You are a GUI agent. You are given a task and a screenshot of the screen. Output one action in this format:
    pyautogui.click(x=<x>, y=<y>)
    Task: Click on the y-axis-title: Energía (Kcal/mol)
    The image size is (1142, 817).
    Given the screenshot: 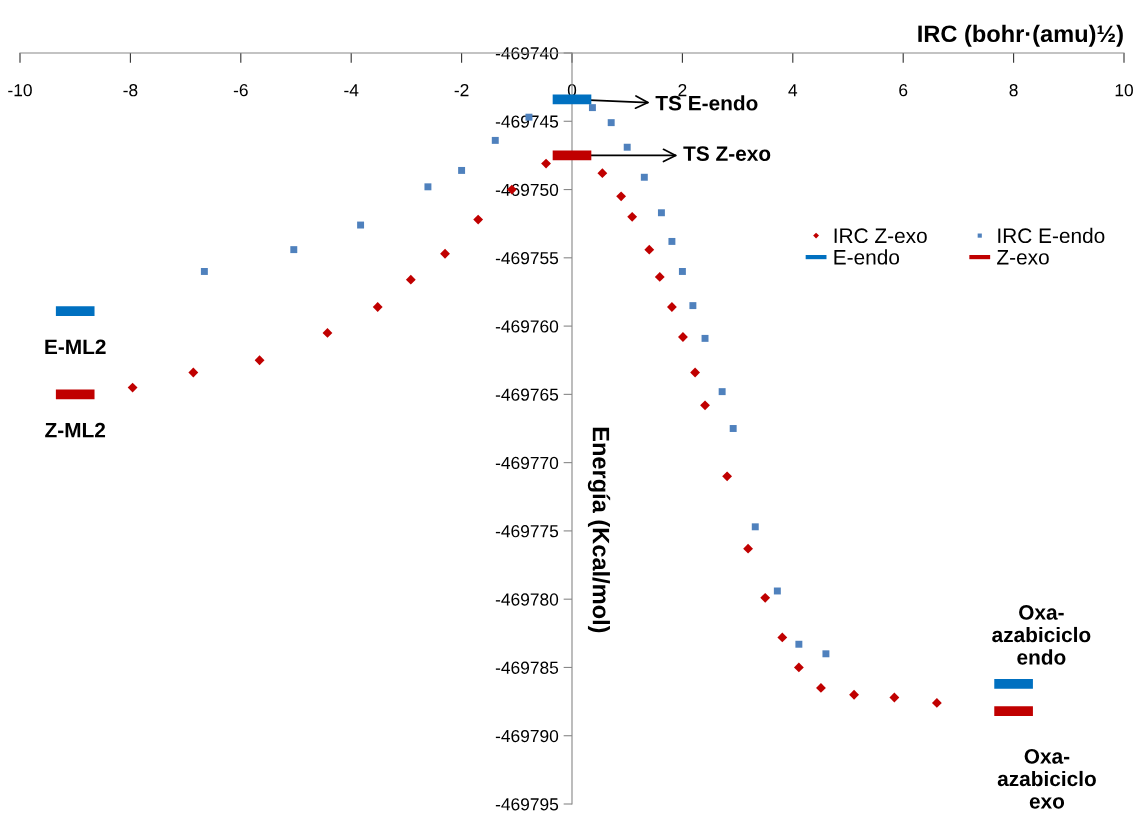 What is the action you would take?
    pyautogui.click(x=599, y=530)
    